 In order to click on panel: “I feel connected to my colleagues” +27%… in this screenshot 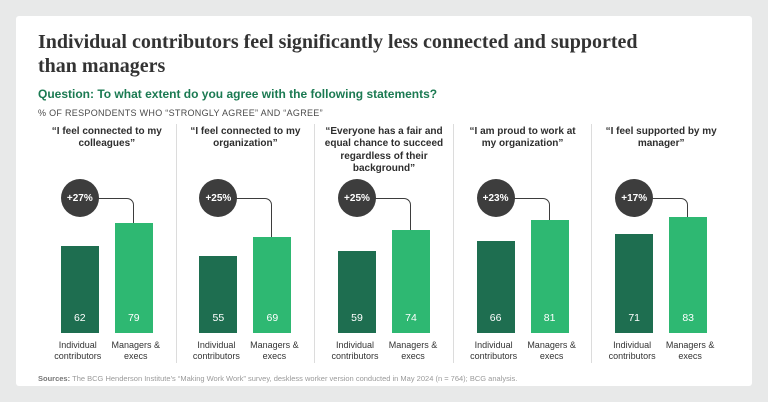, I will do `click(107, 243)`.